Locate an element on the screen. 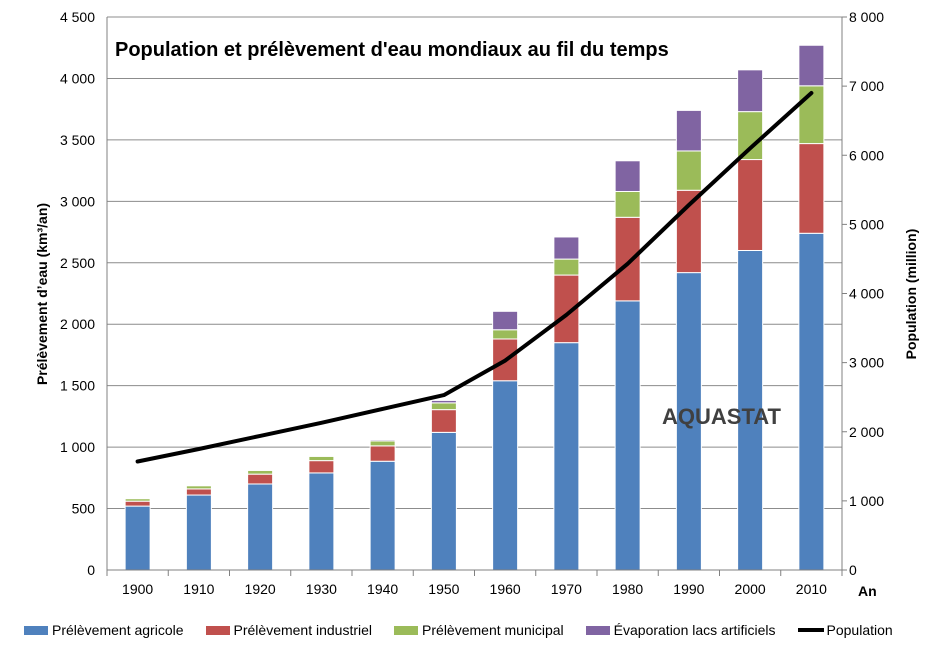 The image size is (935, 645). x-axis-title: An is located at coordinates (867, 591).